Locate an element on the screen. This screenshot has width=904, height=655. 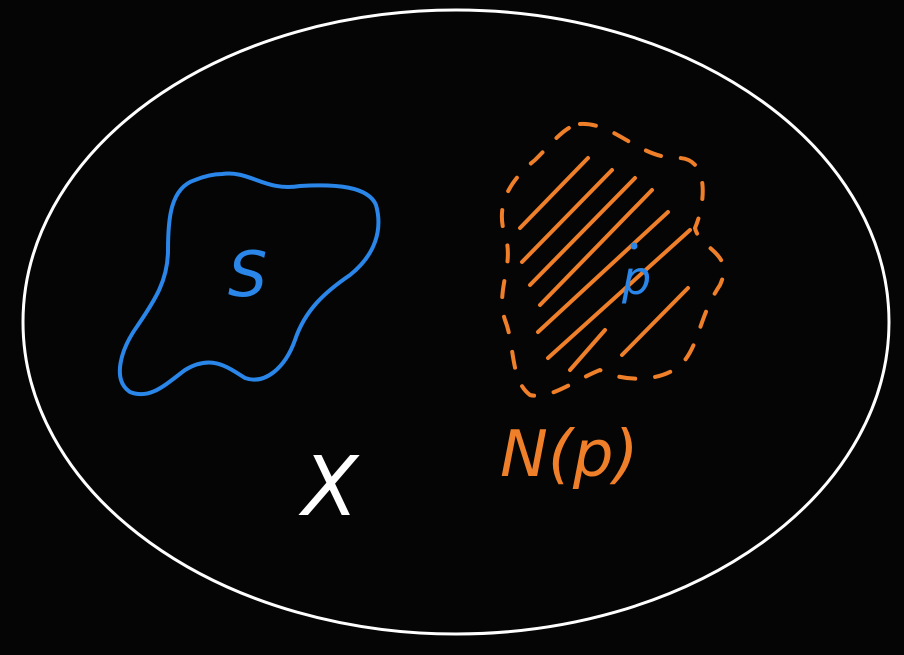
neighborhood-boundary is located at coordinates (612, 259).